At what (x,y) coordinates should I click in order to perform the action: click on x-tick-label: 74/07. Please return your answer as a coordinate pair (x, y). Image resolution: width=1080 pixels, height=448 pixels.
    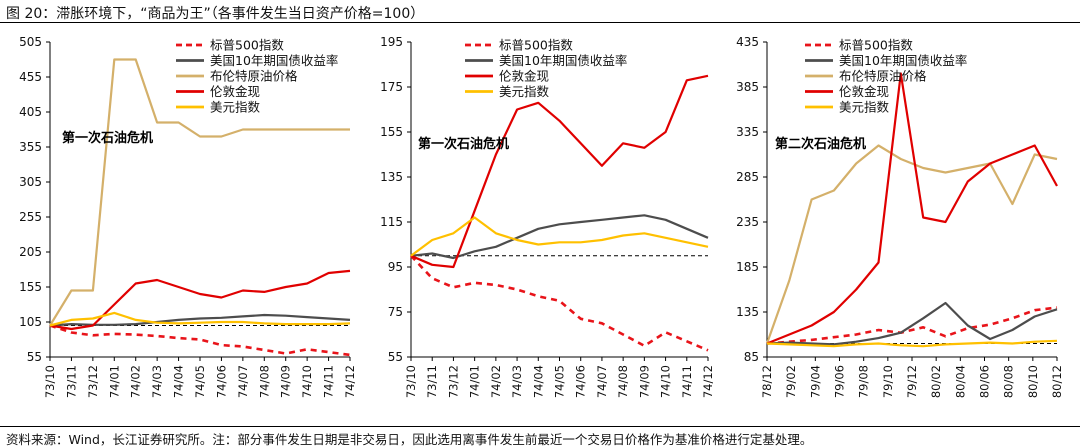
    Looking at the image, I should click on (243, 381).